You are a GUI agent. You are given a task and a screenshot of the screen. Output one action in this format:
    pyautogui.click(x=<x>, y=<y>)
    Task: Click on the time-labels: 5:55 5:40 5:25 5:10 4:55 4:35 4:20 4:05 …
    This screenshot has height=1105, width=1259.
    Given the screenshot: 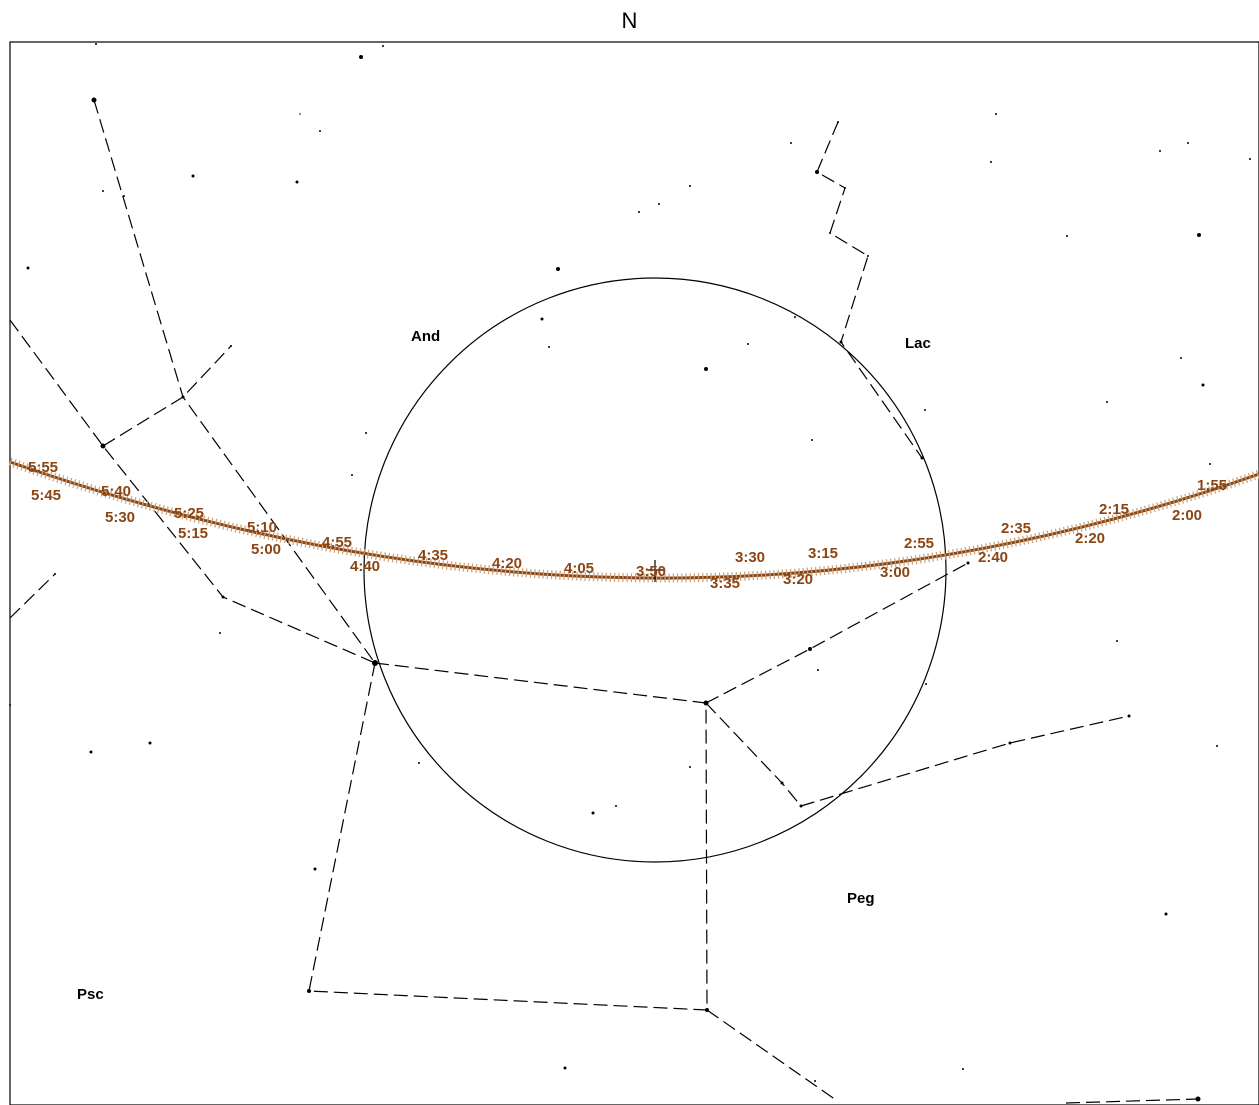 What is the action you would take?
    pyautogui.click(x=627, y=525)
    